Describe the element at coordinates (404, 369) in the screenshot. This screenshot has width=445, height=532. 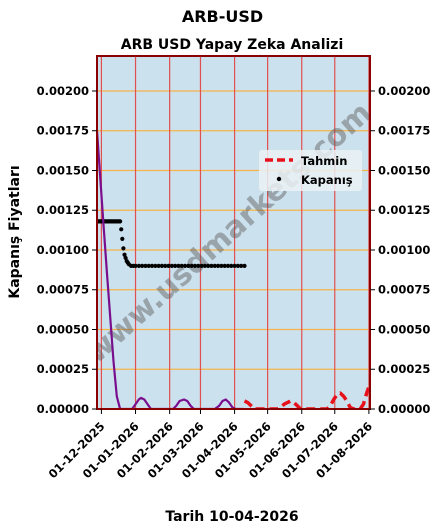
I see `y-tick-label-right: 0.00025` at that location.